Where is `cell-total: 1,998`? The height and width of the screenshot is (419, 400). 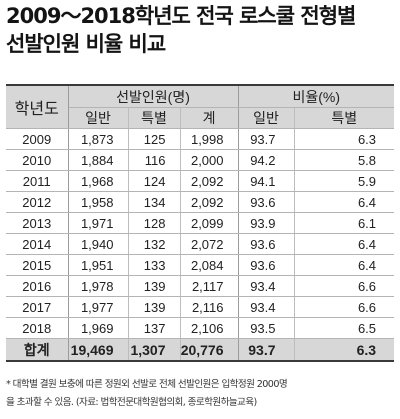
cell-total: 1,998 is located at coordinates (209, 139).